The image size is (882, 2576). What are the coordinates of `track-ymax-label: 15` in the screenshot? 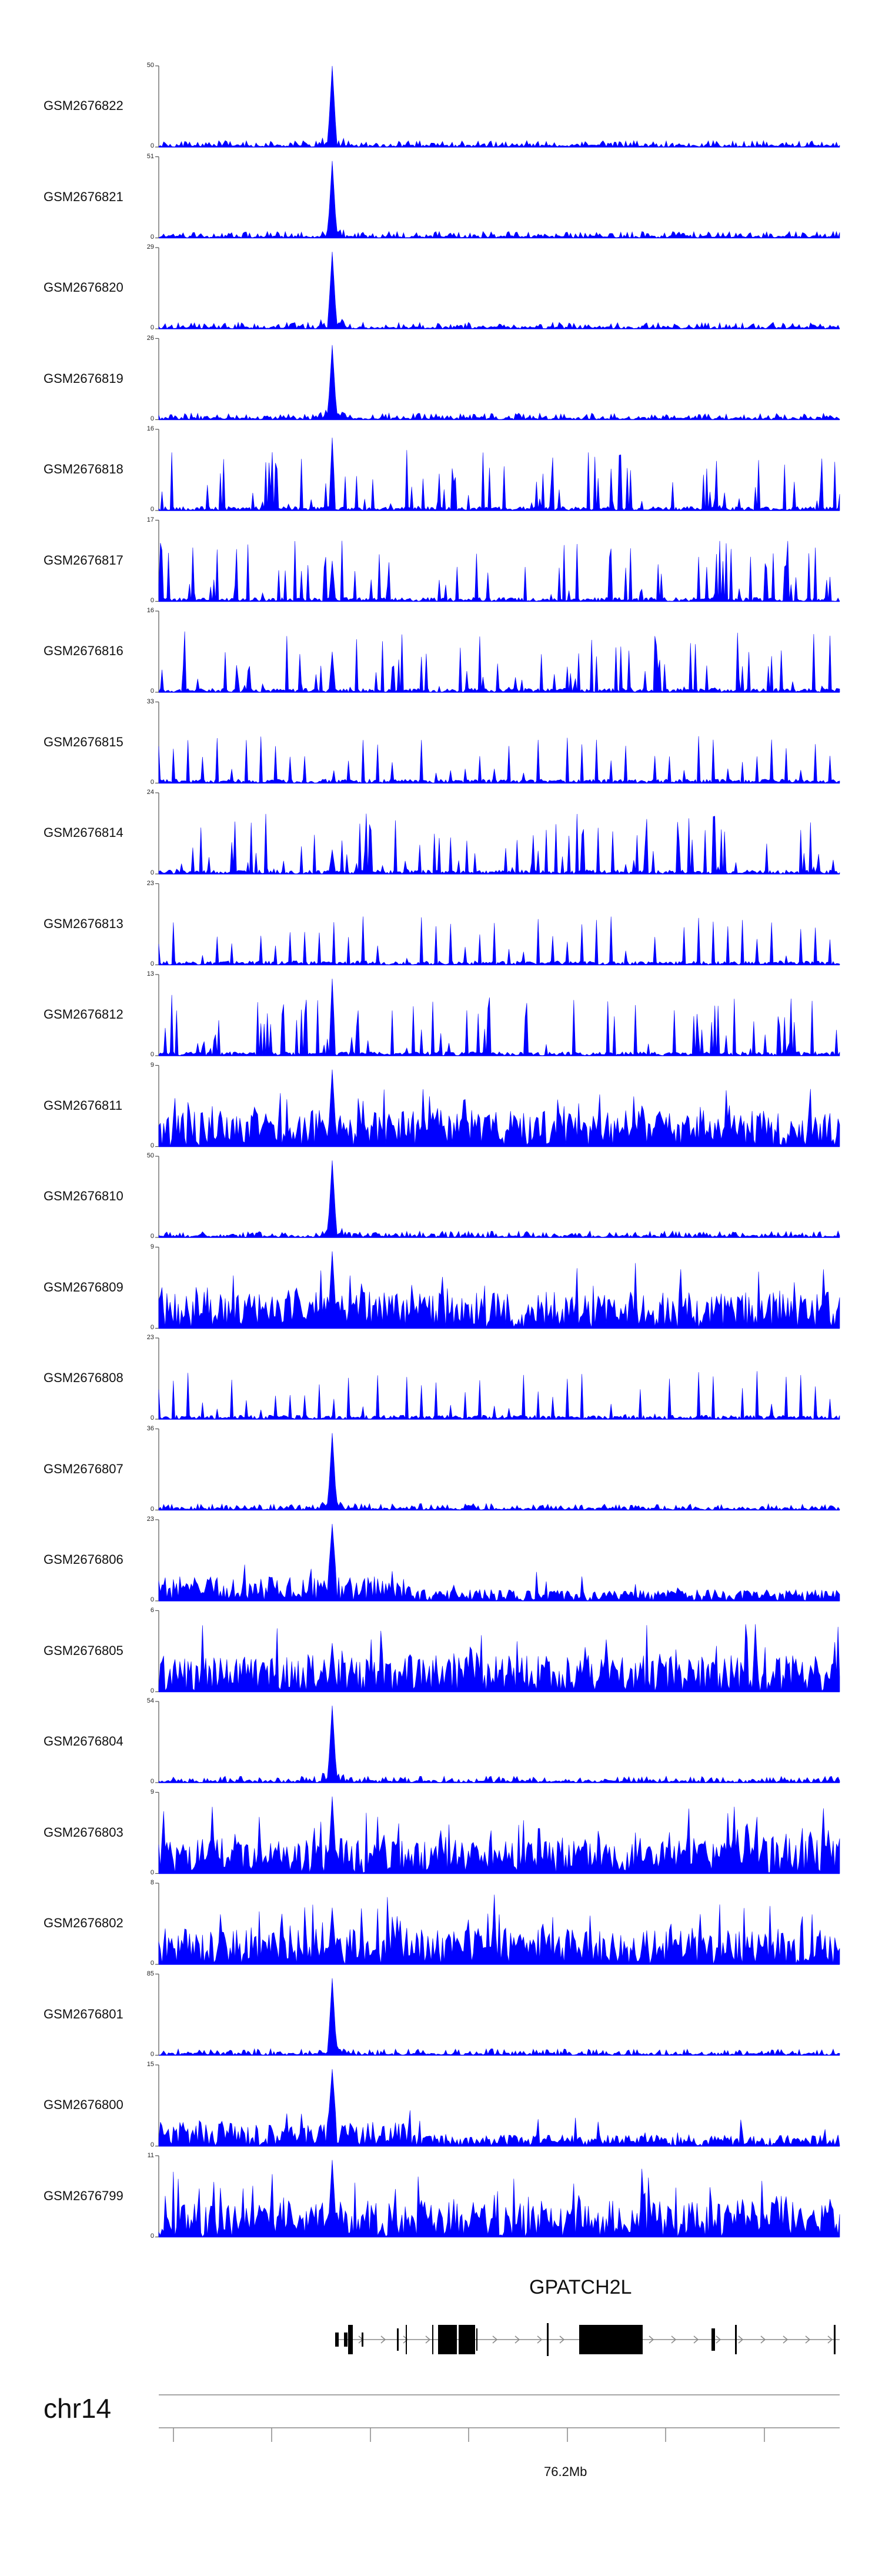 It's located at (150, 2064).